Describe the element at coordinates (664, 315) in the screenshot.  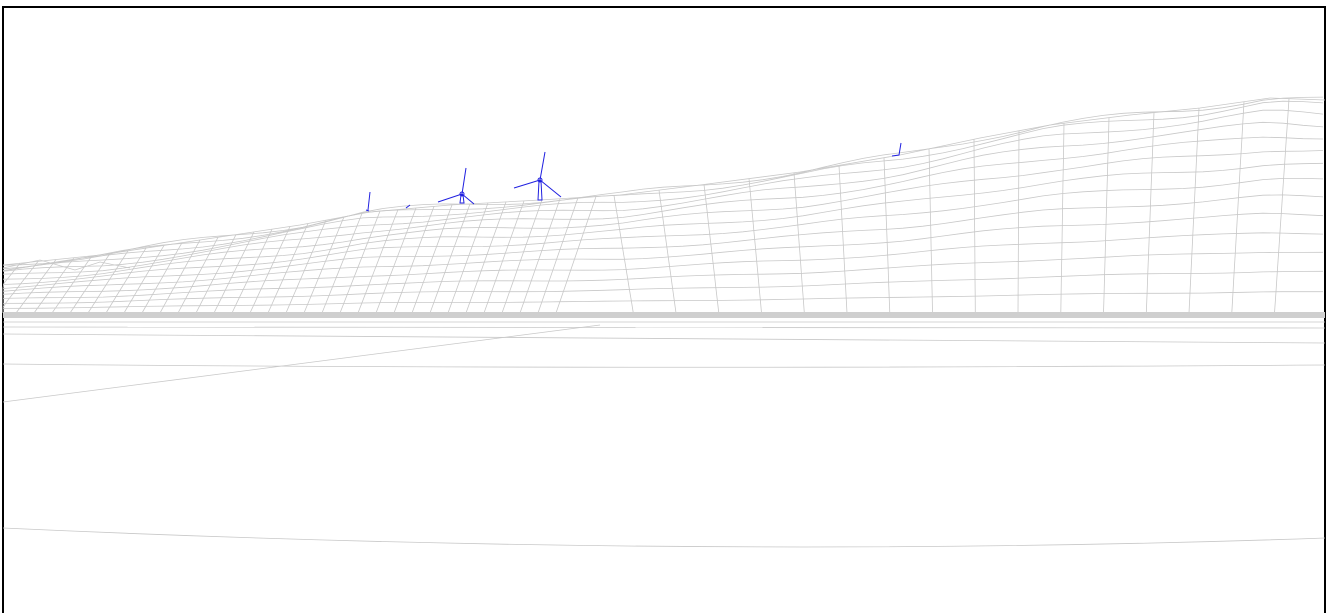
I see `horizon-band` at that location.